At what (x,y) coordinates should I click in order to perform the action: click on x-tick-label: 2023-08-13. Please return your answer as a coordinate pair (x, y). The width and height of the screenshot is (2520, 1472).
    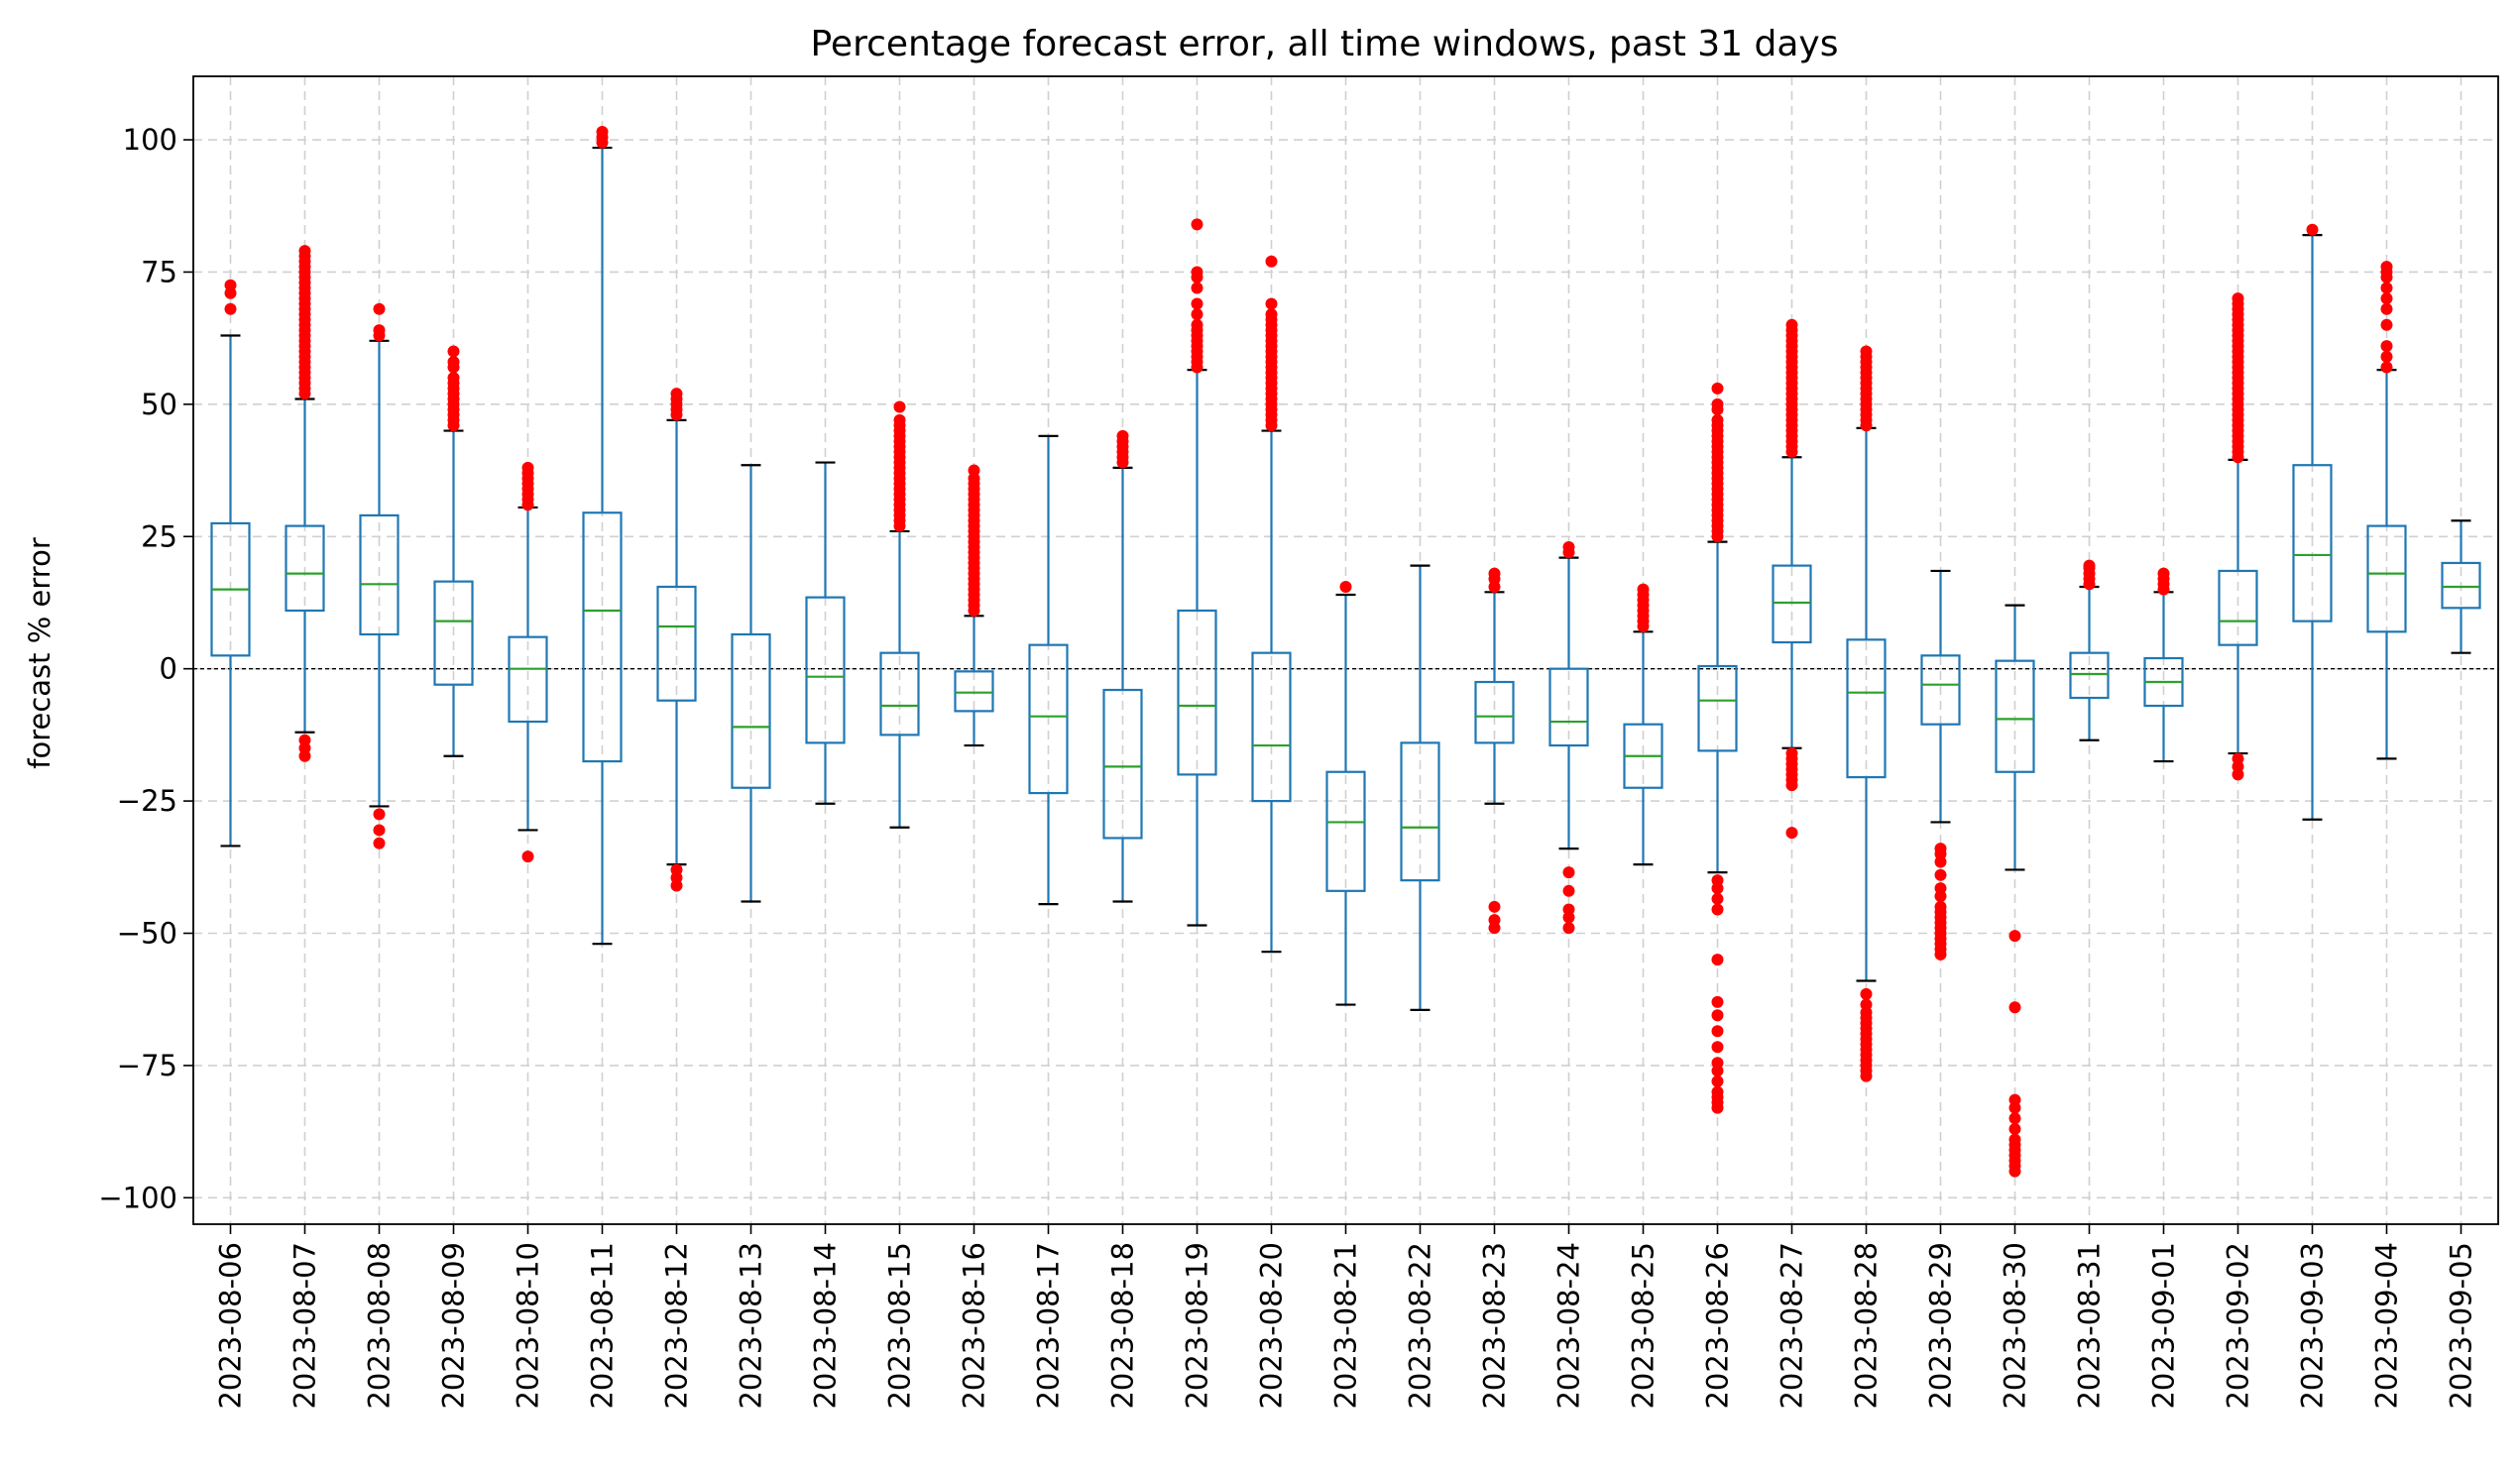
    Looking at the image, I should click on (751, 1326).